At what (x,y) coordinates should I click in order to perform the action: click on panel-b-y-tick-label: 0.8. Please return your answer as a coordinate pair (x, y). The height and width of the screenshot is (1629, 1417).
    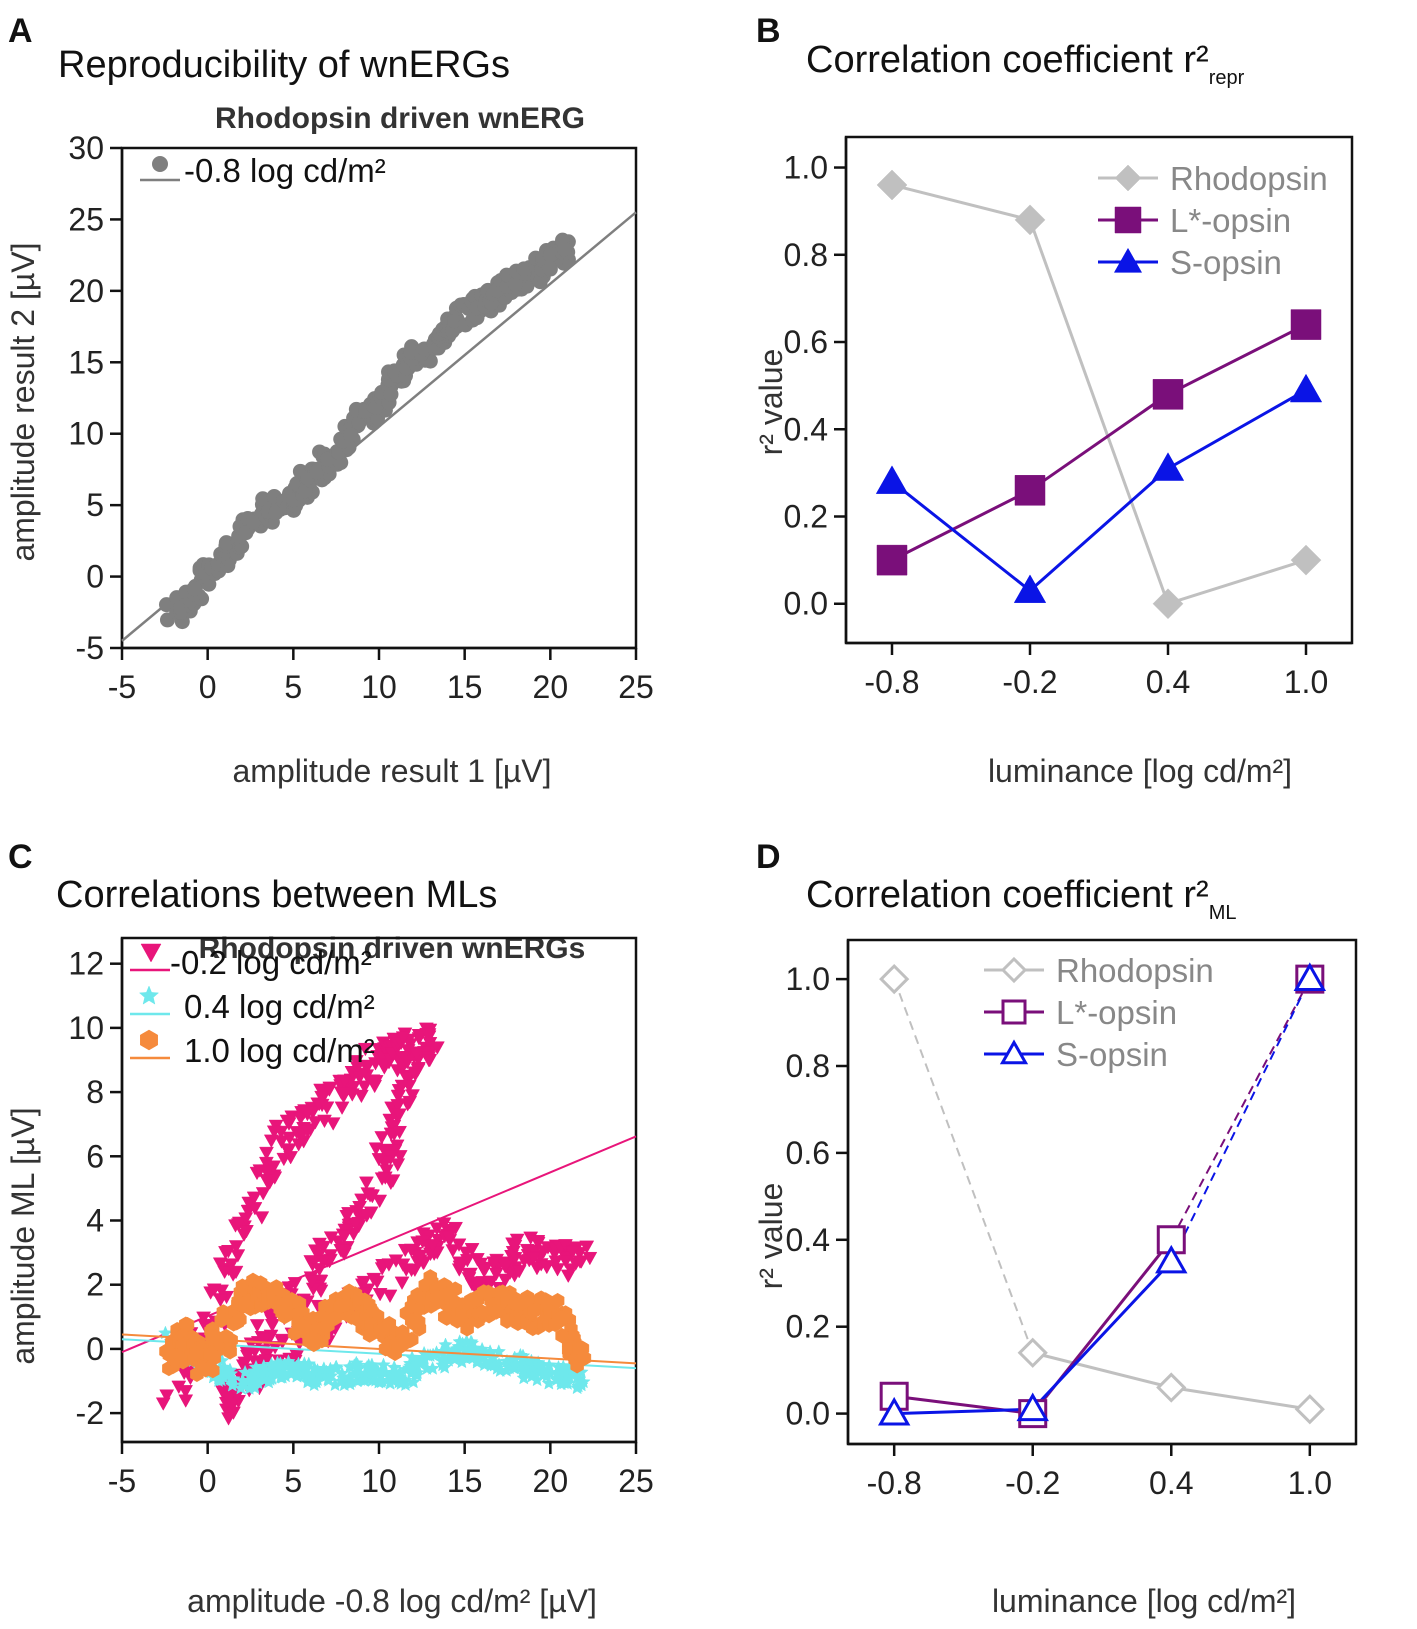
    Looking at the image, I should click on (806, 255).